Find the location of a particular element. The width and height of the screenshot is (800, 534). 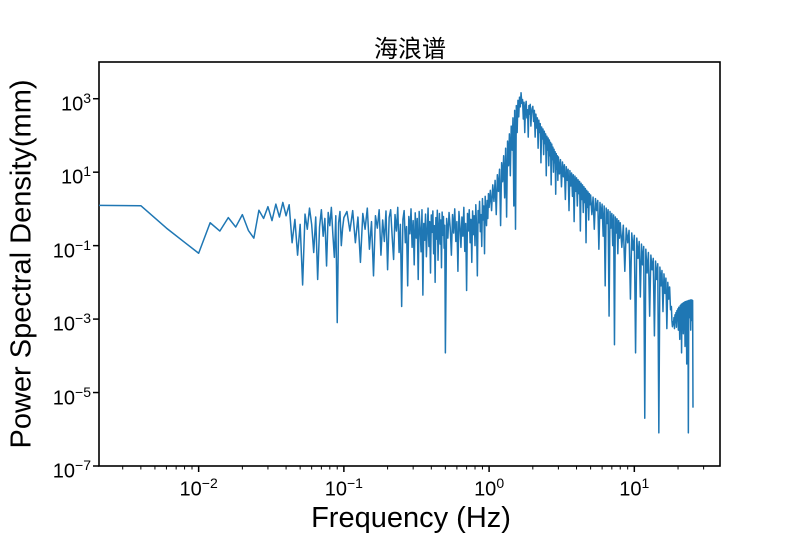

y-tick-label: 10⁻⁷ is located at coordinates (71, 470).